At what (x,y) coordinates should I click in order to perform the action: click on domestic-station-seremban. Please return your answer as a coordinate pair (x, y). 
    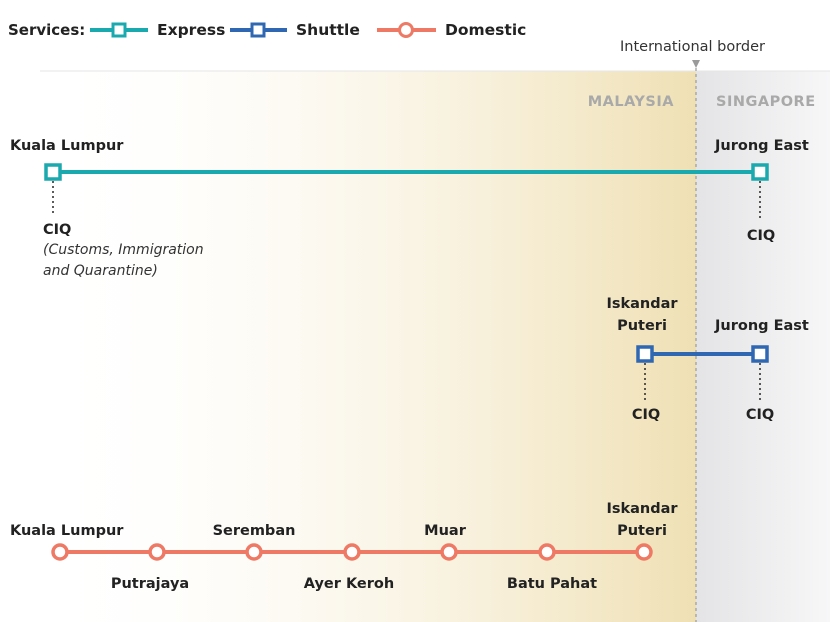
    Looking at the image, I should click on (254, 552).